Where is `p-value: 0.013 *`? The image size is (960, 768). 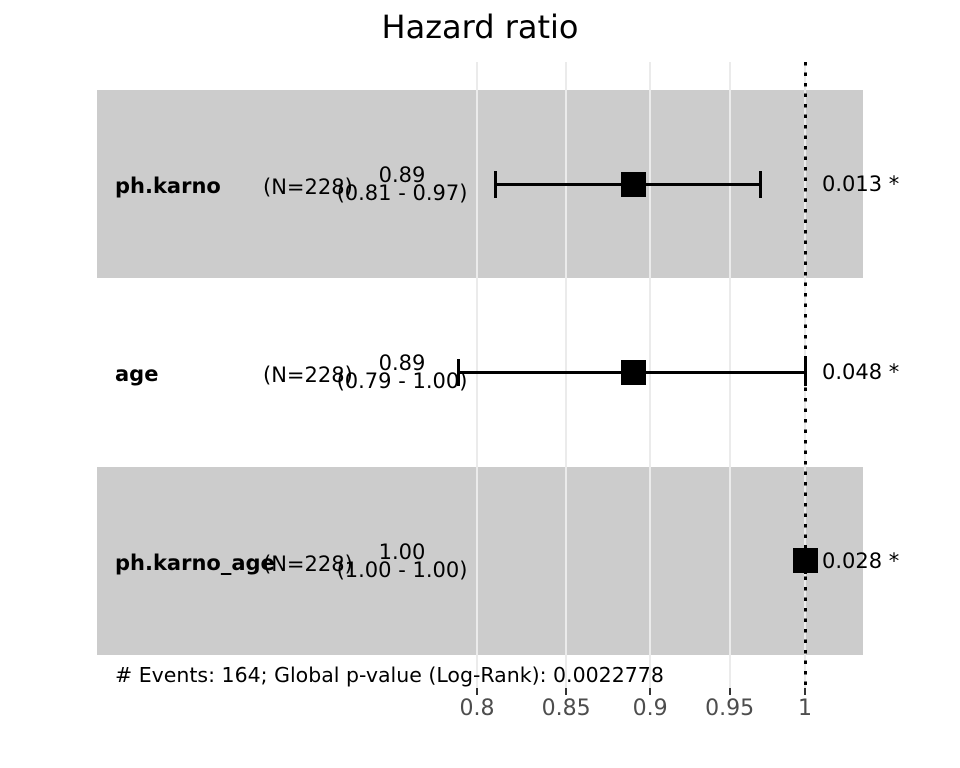
p-value: 0.013 * is located at coordinates (861, 184).